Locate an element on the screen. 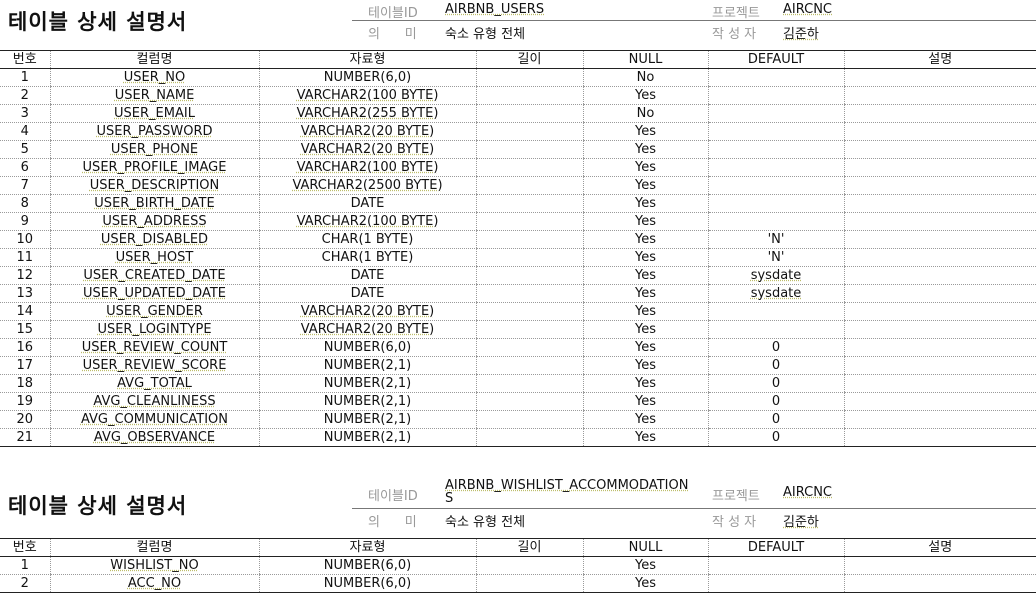 This screenshot has height=596, width=1036. col-no-cell: 2 is located at coordinates (25, 95).